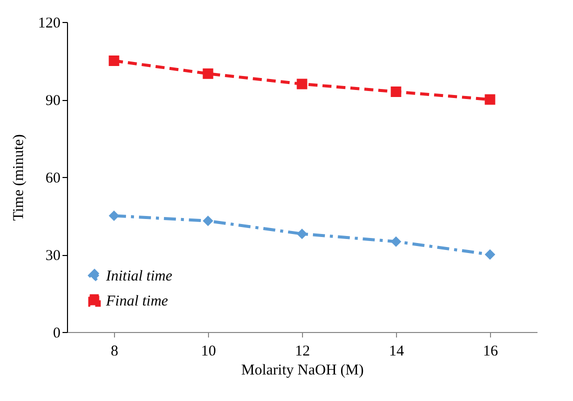 This screenshot has height=401, width=573. Describe the element at coordinates (136, 302) in the screenshot. I see `legend-label: Final time` at that location.